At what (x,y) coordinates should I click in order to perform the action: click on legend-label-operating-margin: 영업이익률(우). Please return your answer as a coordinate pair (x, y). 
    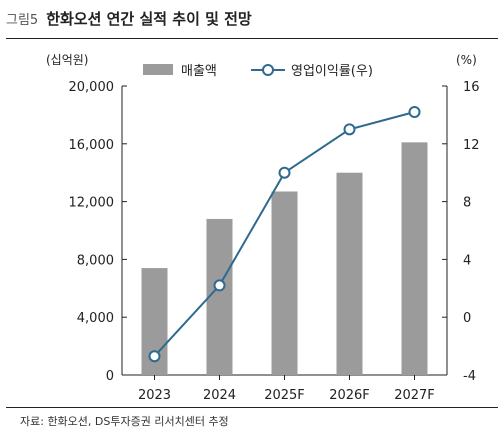
    Looking at the image, I should click on (332, 71).